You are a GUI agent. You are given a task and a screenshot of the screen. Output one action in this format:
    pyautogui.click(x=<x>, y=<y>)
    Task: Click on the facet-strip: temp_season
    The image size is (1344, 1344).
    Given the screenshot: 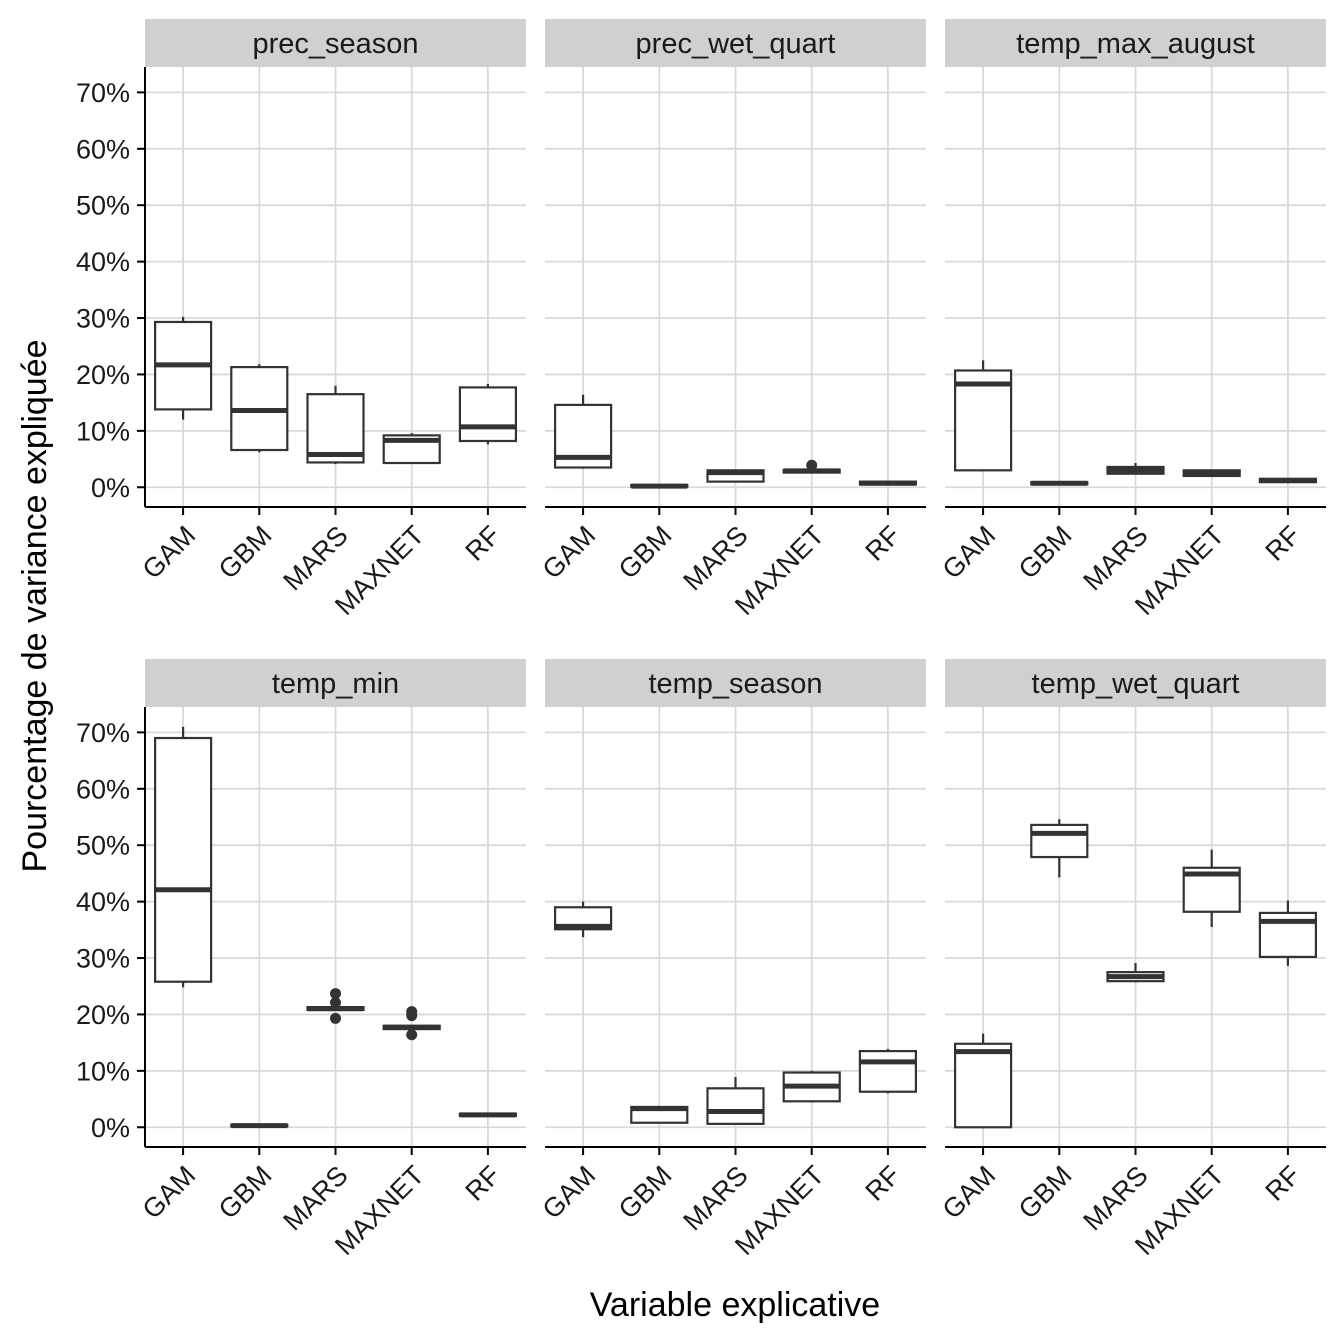 What is the action you would take?
    pyautogui.click(x=735, y=683)
    